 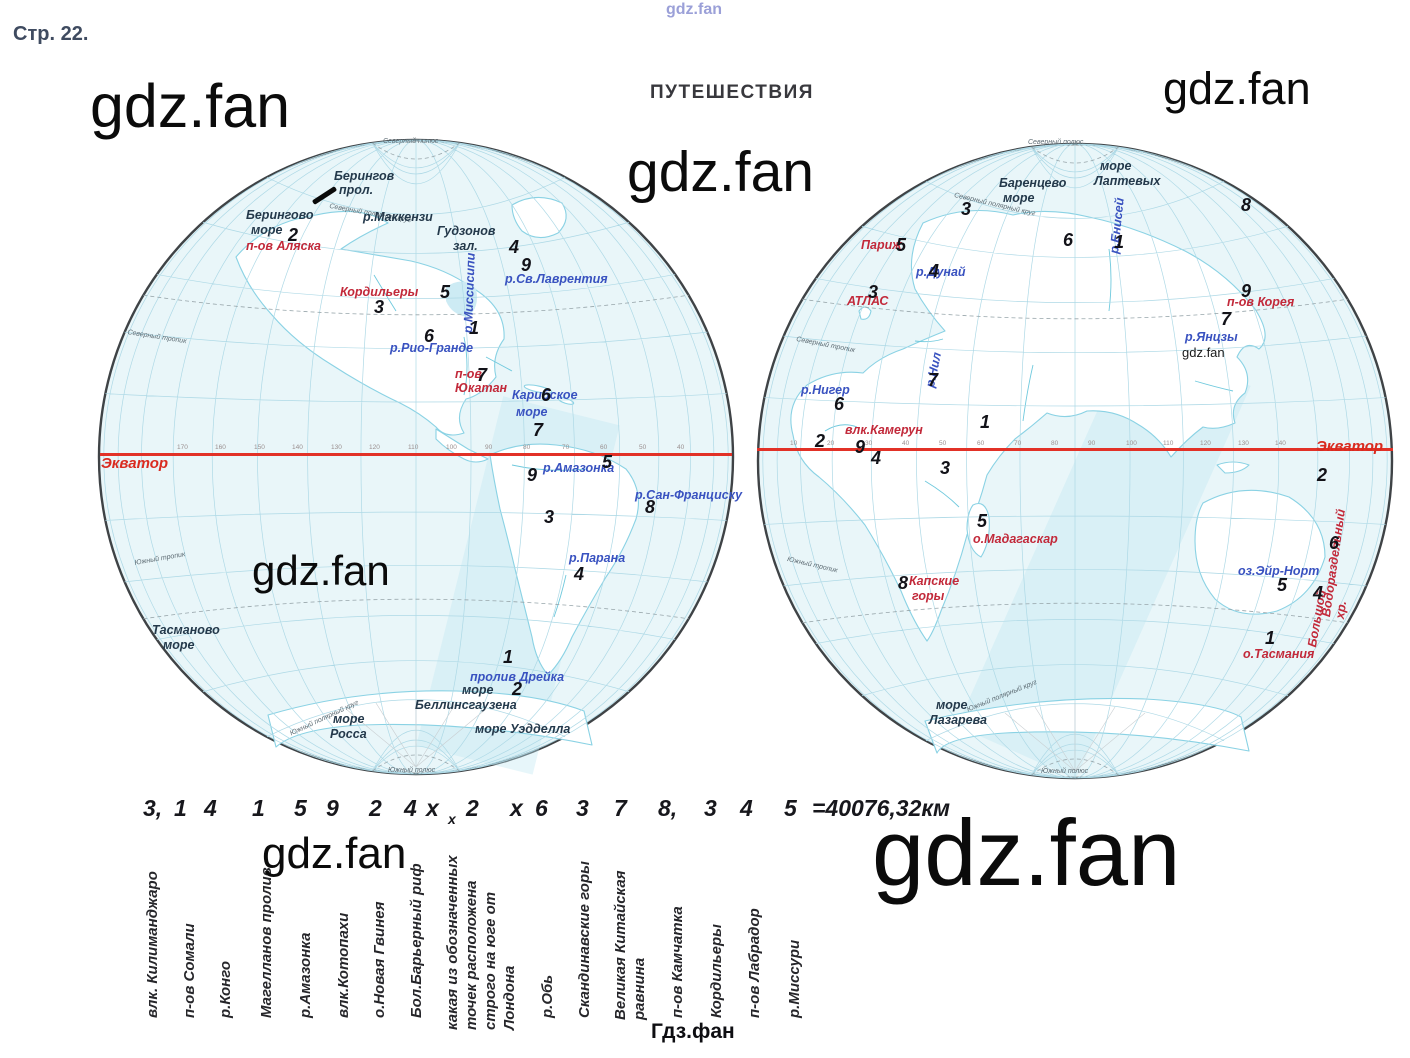 I want to click on rotated-answer-label: п-ов Камчатка, so click(x=677, y=962).